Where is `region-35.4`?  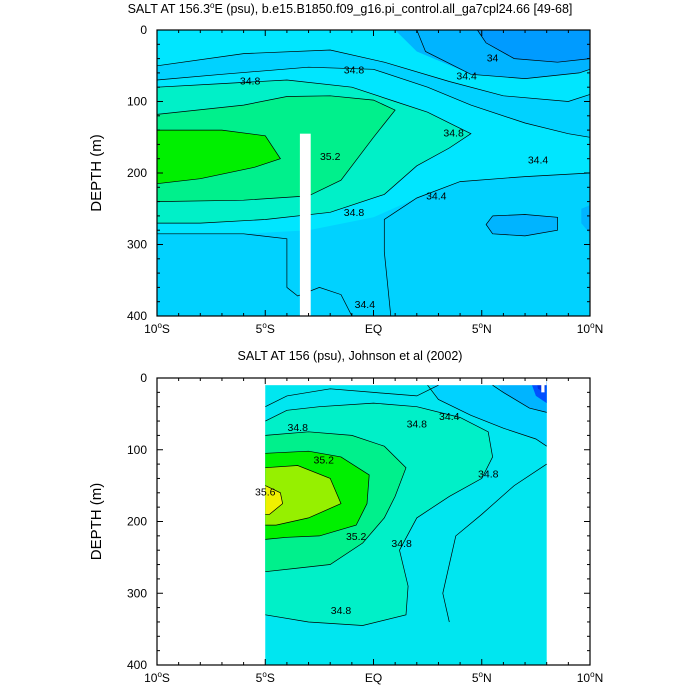
region-35.4 is located at coordinates (303, 495).